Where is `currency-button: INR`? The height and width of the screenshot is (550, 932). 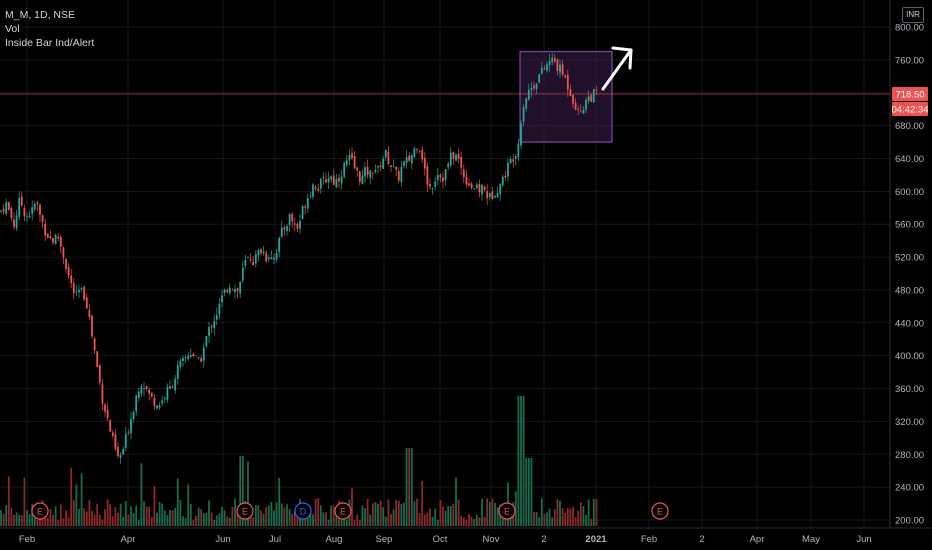 currency-button: INR is located at coordinates (913, 15).